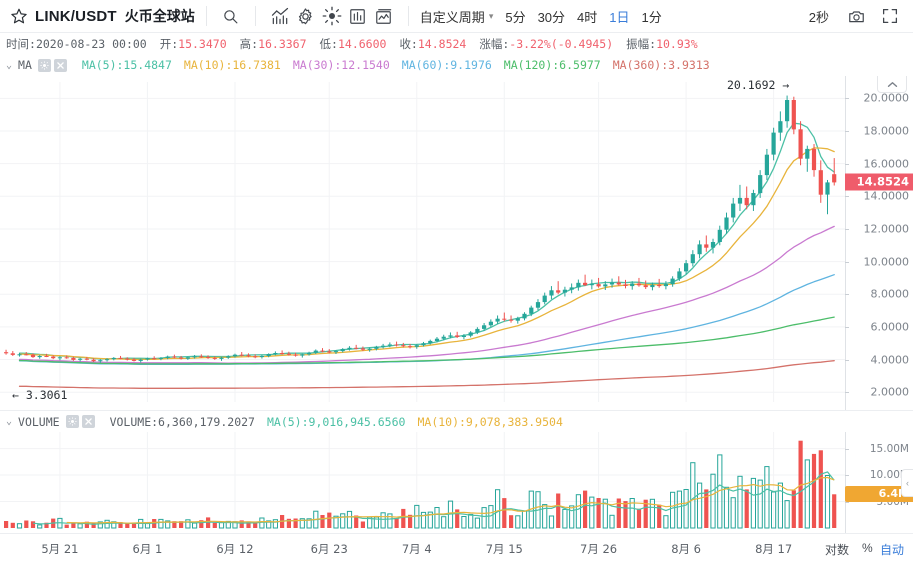 Image resolution: width=913 pixels, height=564 pixels. I want to click on percent-scale-option: %, so click(867, 548).